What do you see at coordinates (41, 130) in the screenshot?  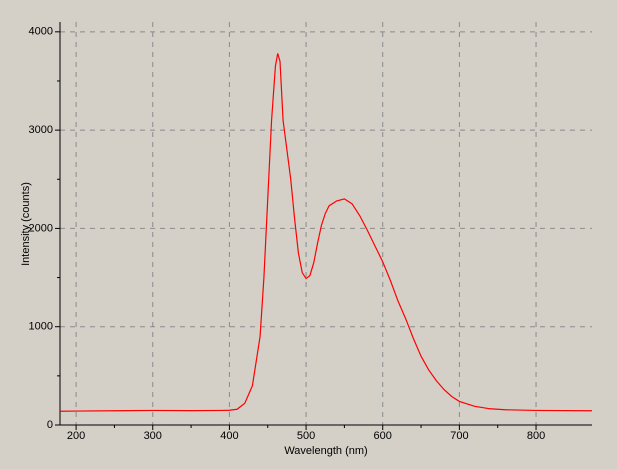 I see `y-tick-label: 3000` at bounding box center [41, 130].